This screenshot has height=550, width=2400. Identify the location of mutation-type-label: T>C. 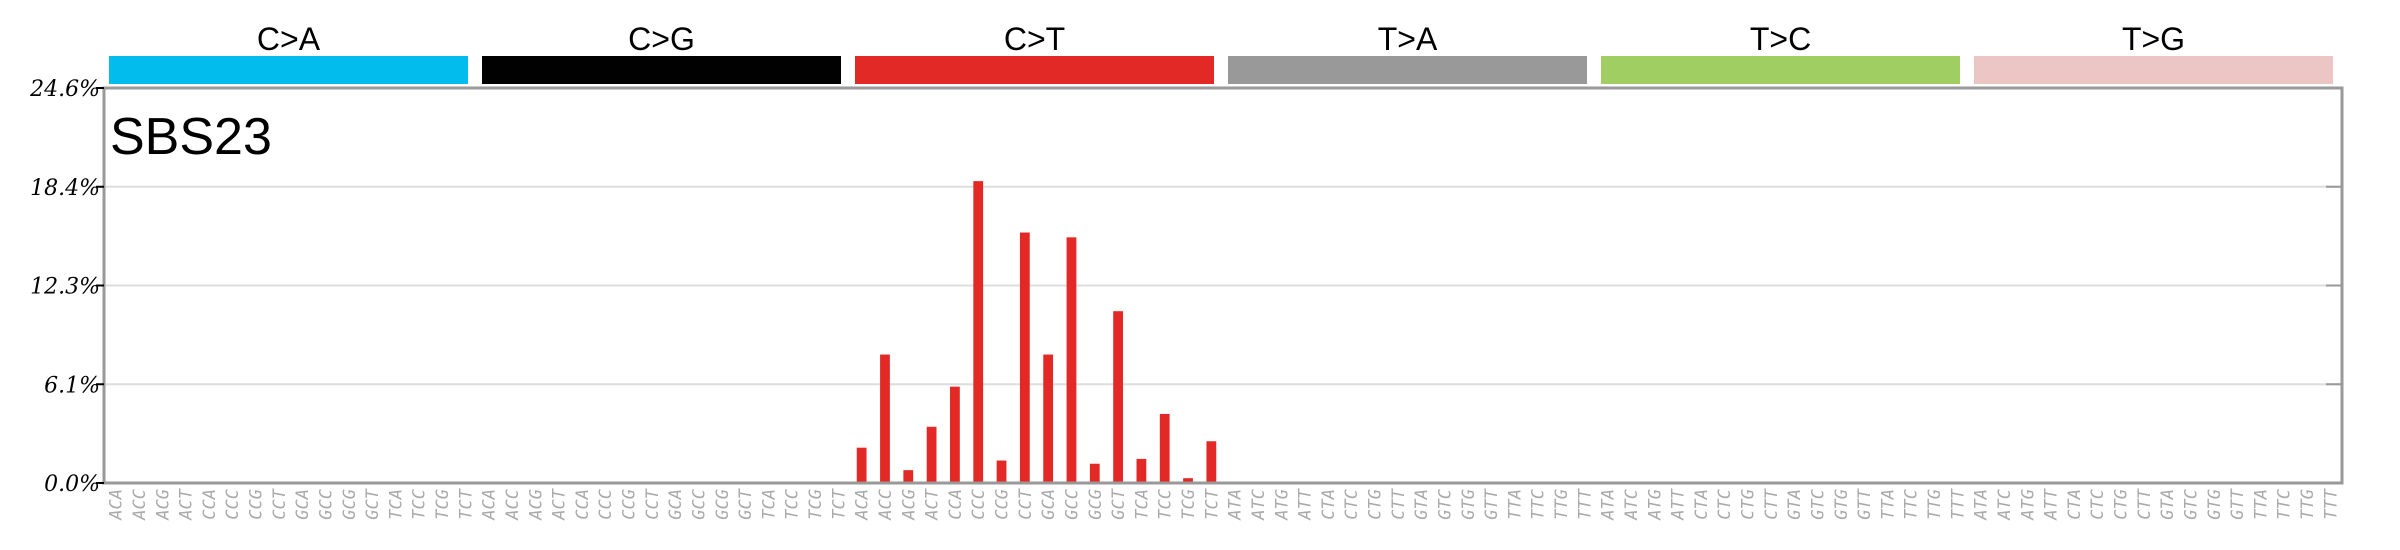
(1780, 39).